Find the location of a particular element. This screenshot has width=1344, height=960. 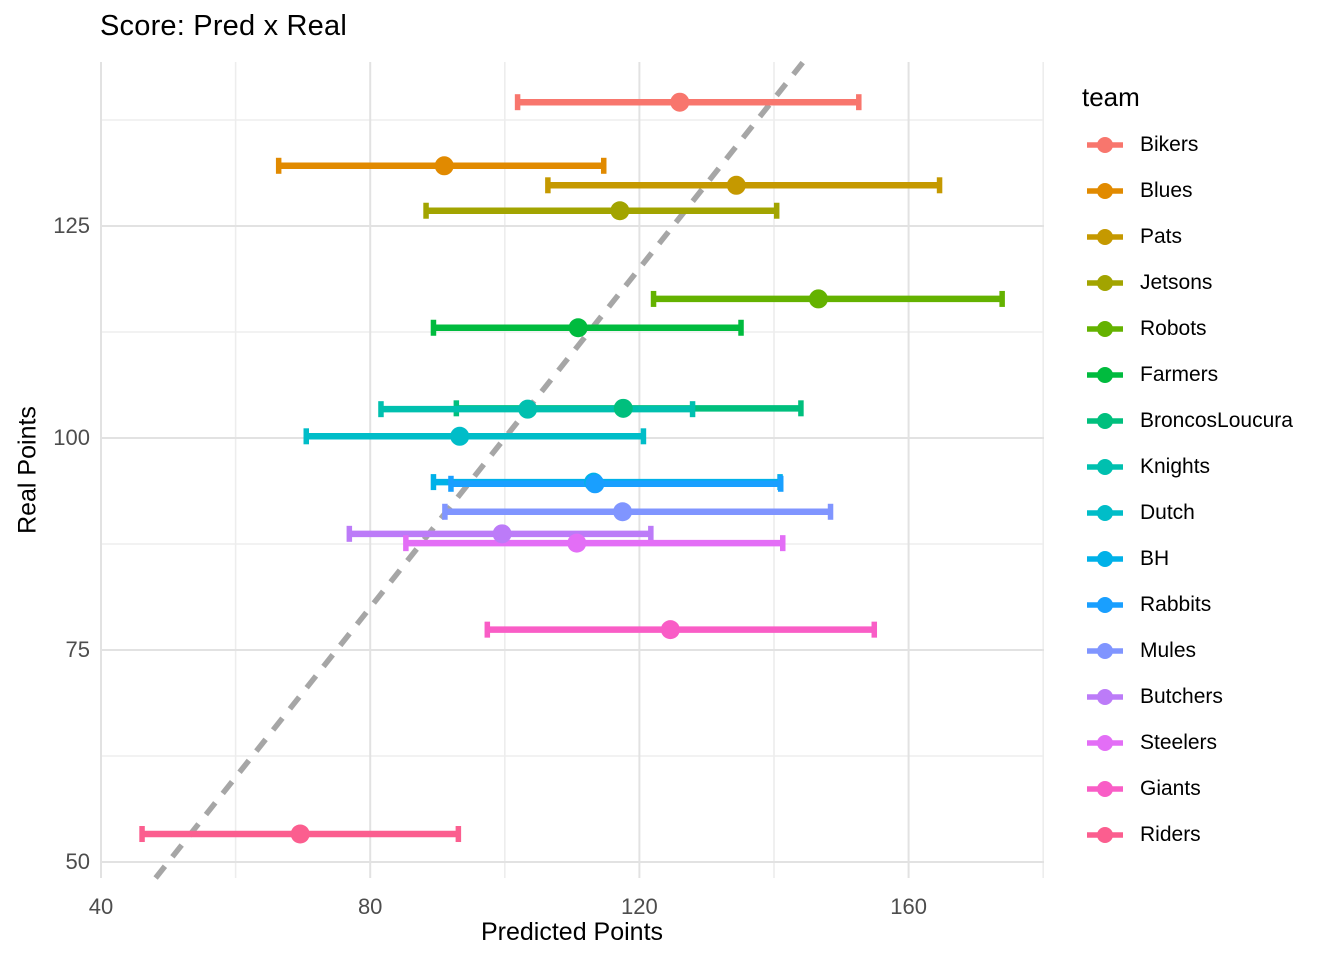

legend-item-butchers: Butchers is located at coordinates (1154, 697).